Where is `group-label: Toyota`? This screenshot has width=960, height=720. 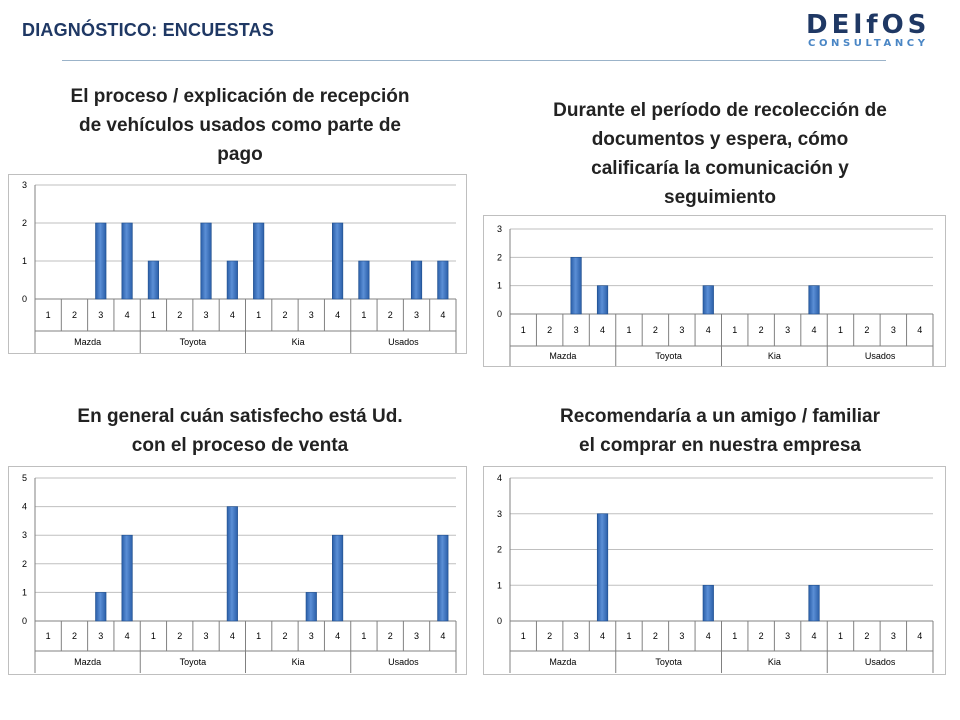 group-label: Toyota is located at coordinates (668, 662).